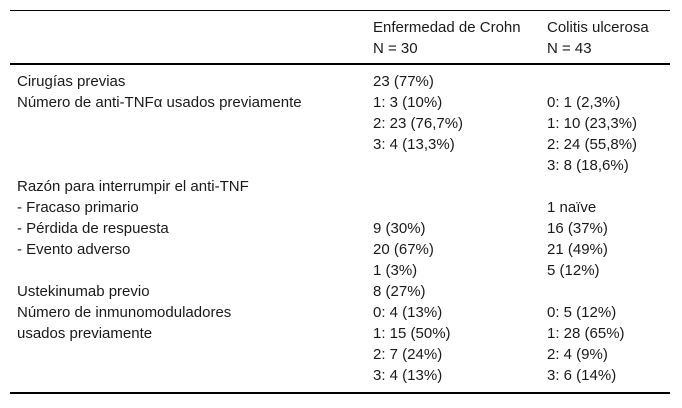  What do you see at coordinates (582, 312) in the screenshot?
I see `colitis-value-cell: 0: 5 (12%)` at bounding box center [582, 312].